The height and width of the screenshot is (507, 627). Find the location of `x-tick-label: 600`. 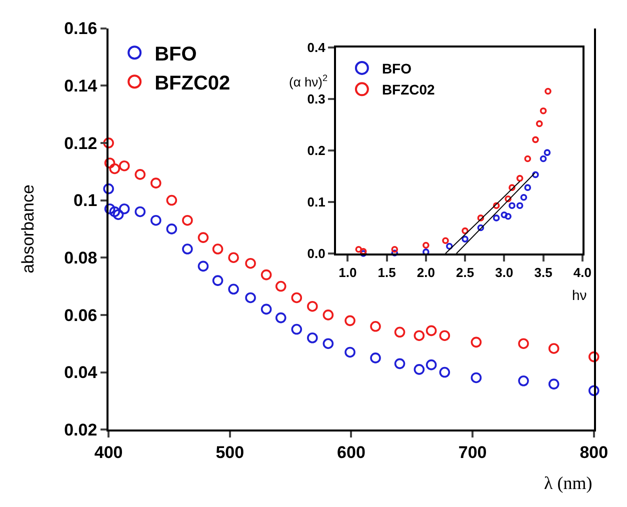

x-tick-label: 600 is located at coordinates (351, 452).